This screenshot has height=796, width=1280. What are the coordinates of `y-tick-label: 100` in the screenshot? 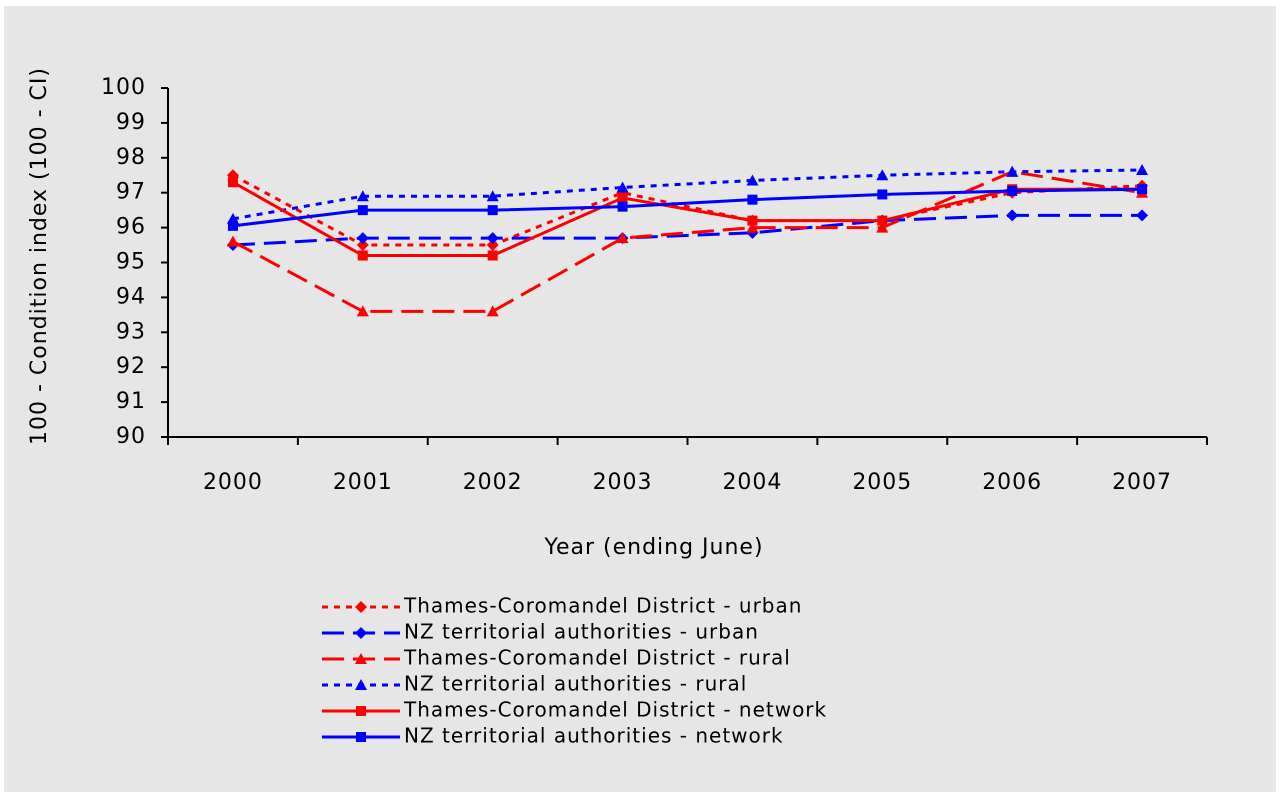 It's located at (123, 87).